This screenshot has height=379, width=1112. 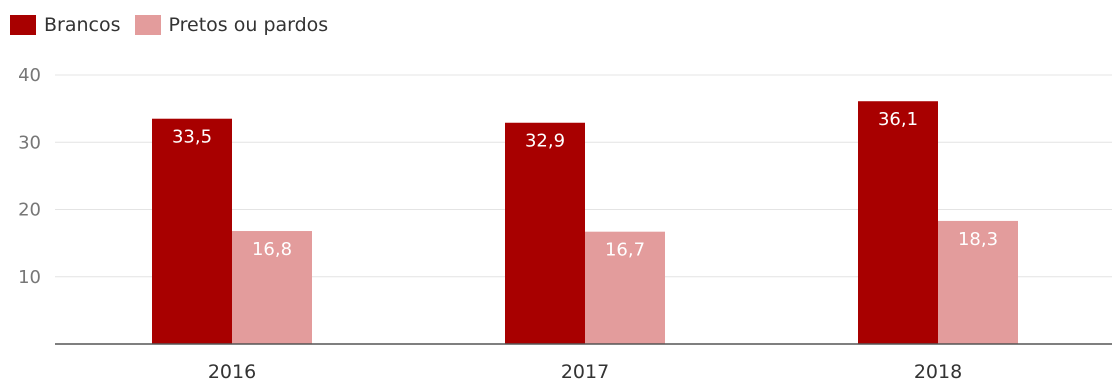 What do you see at coordinates (625, 287) in the screenshot?
I see `bar-pretos-ou-pardos-2017` at bounding box center [625, 287].